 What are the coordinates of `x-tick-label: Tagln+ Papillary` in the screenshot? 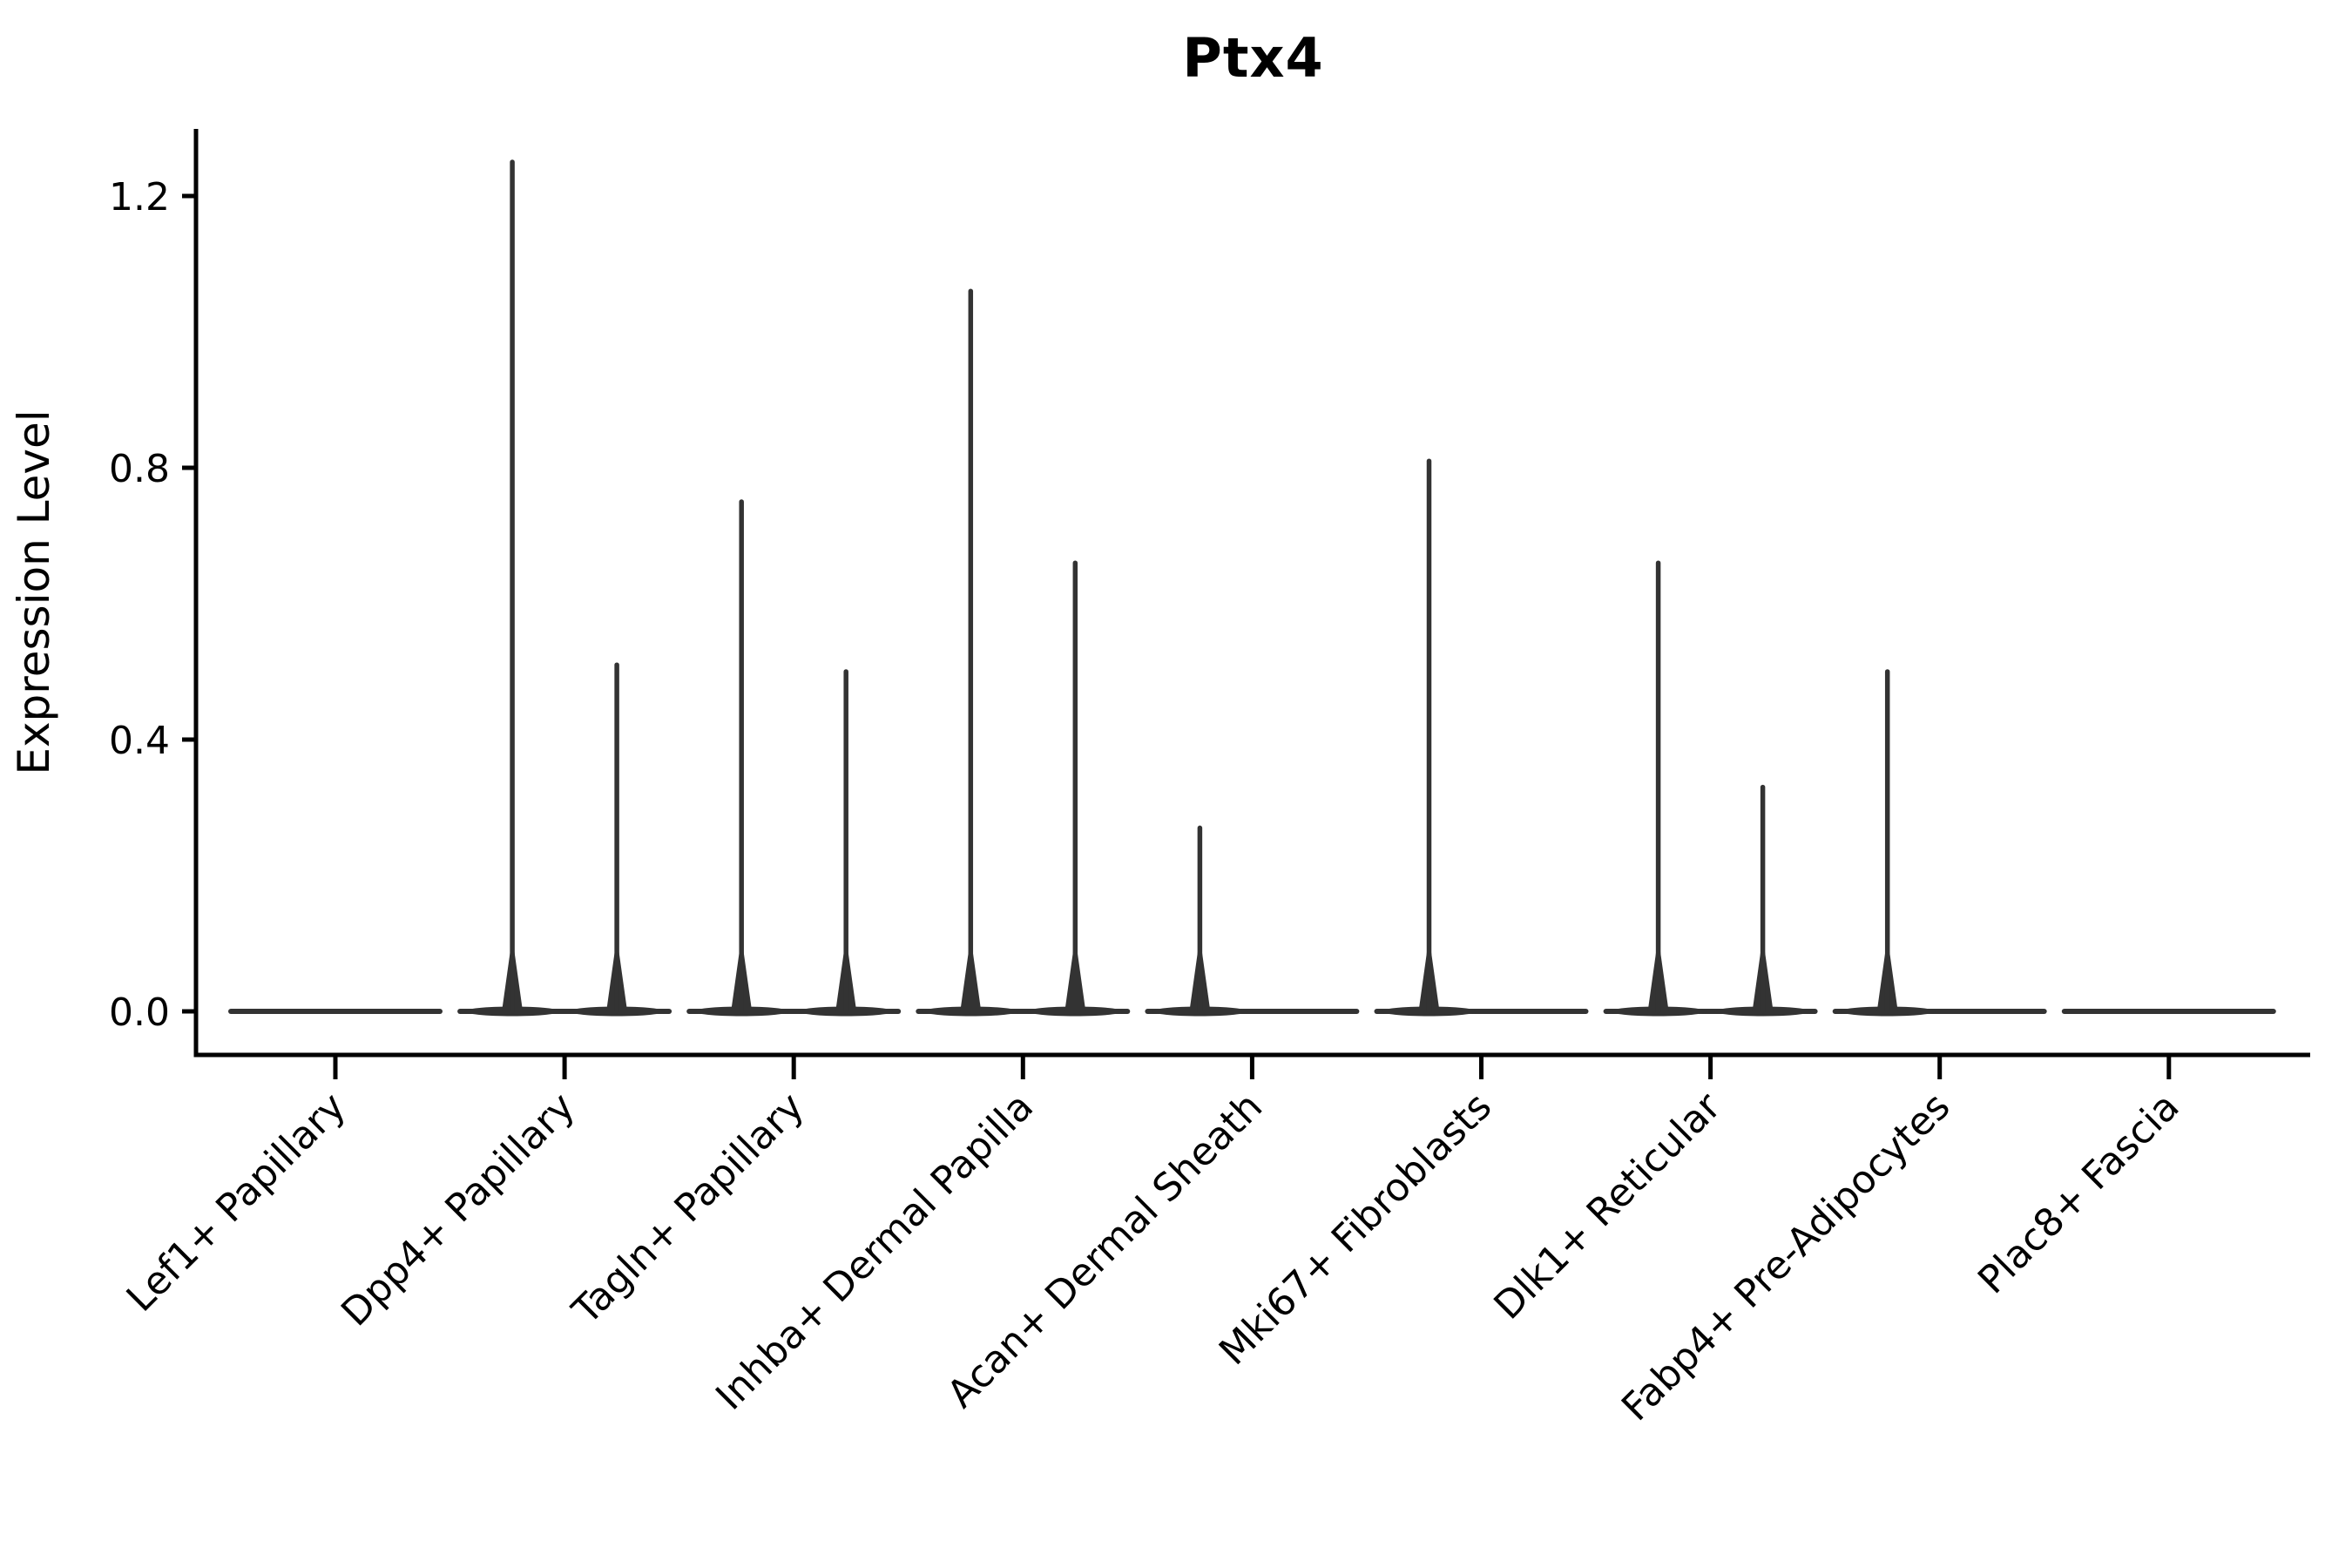 It's located at (688, 1209).